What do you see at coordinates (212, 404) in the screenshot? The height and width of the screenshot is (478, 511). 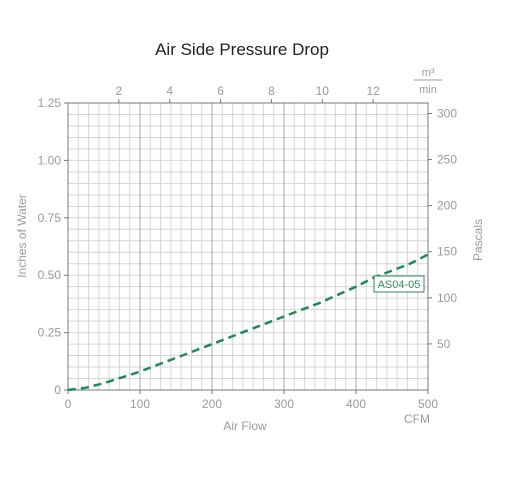 I see `bottom-tick-label: 200` at bounding box center [212, 404].